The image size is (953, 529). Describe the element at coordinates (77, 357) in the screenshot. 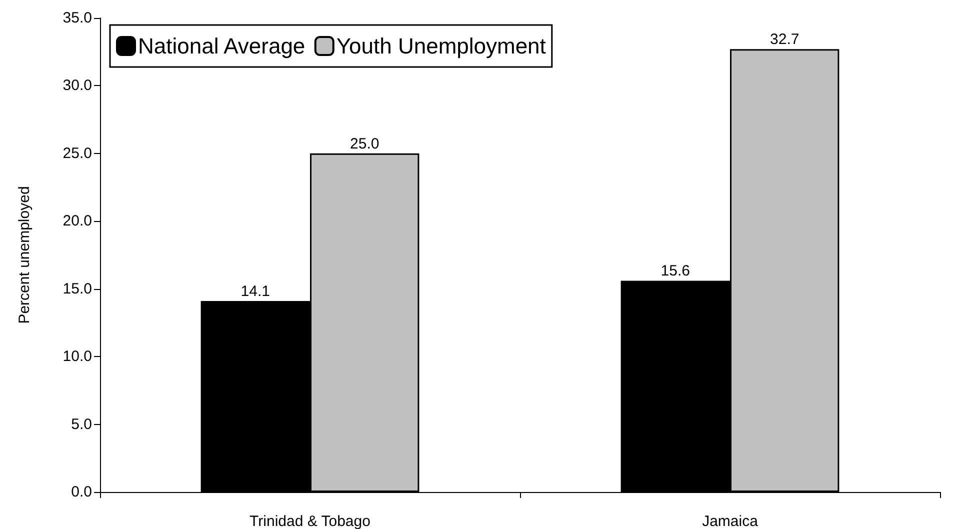

I see `y-tick-label: 10.0` at that location.